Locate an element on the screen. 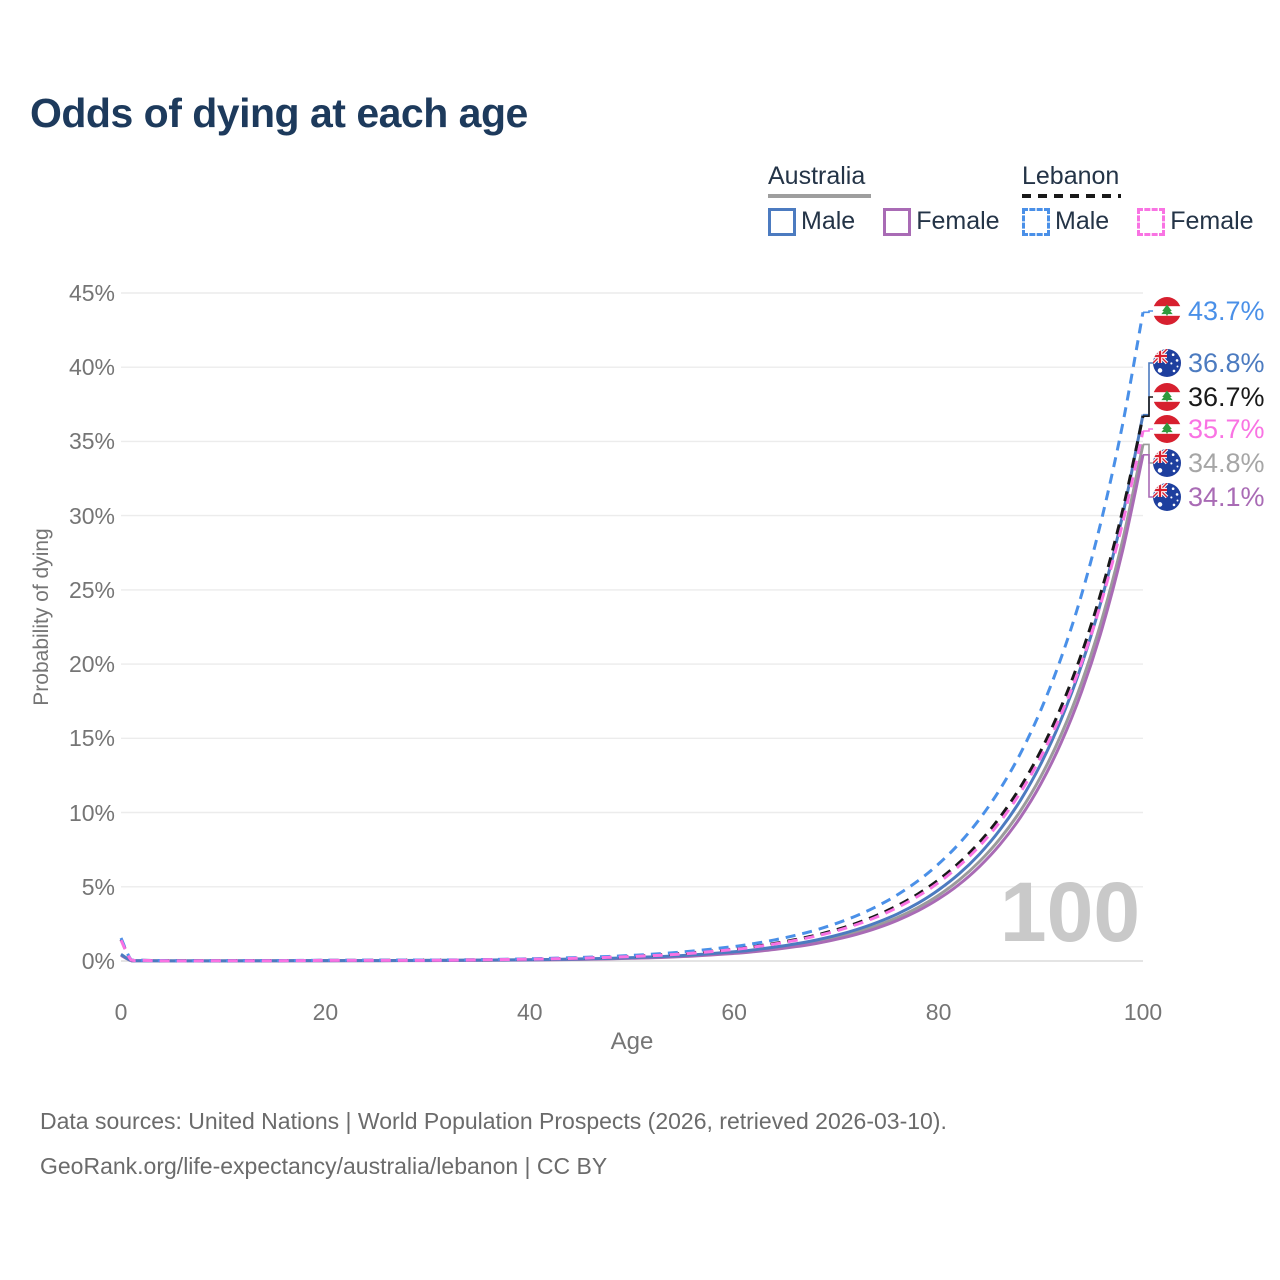 The height and width of the screenshot is (1280, 1280). end-label-value: 36.8% is located at coordinates (1226, 363).